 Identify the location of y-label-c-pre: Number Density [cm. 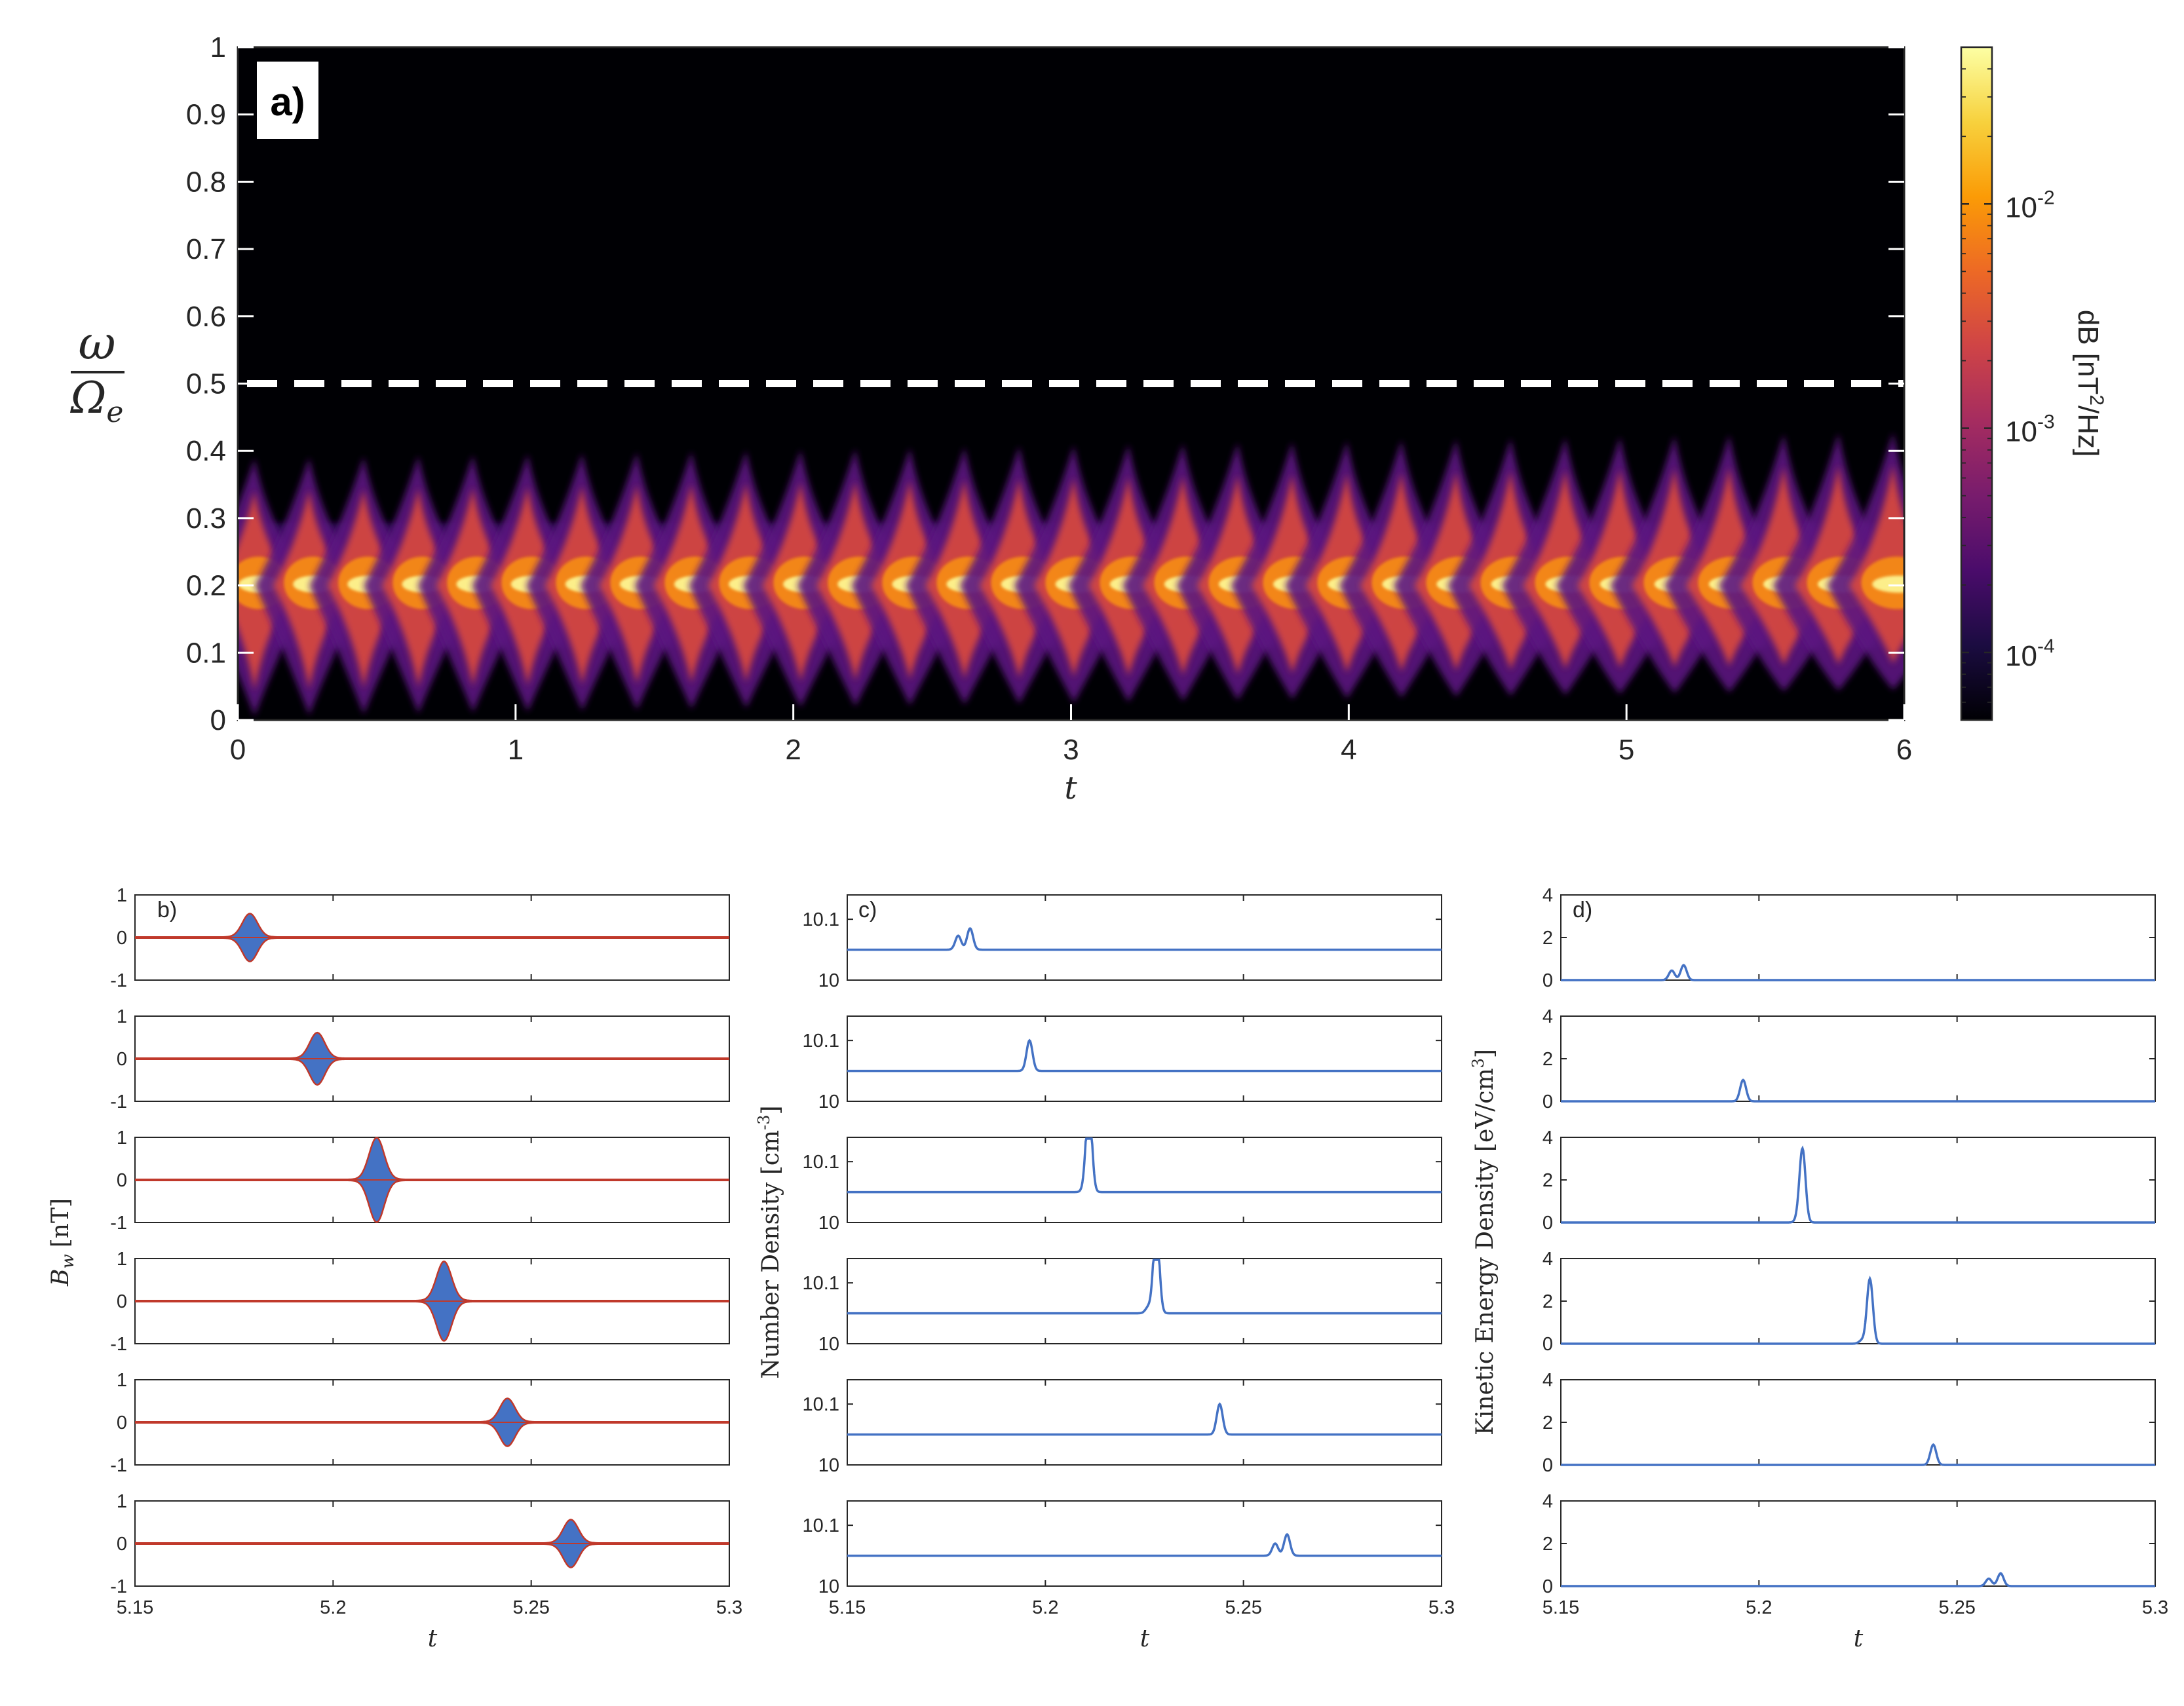
(770, 1254).